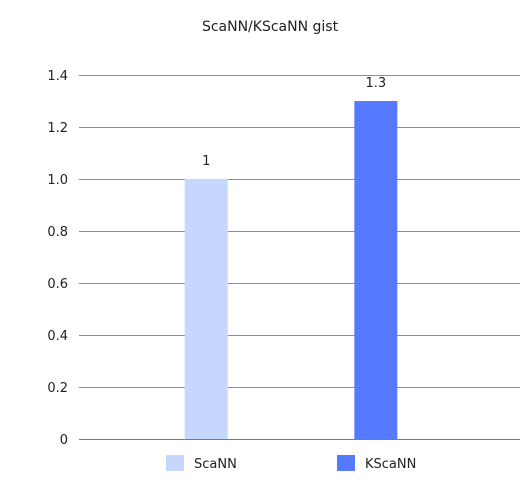 This screenshot has width=521, height=480. Describe the element at coordinates (57, 232) in the screenshot. I see `y-tick-label: 0.8` at that location.